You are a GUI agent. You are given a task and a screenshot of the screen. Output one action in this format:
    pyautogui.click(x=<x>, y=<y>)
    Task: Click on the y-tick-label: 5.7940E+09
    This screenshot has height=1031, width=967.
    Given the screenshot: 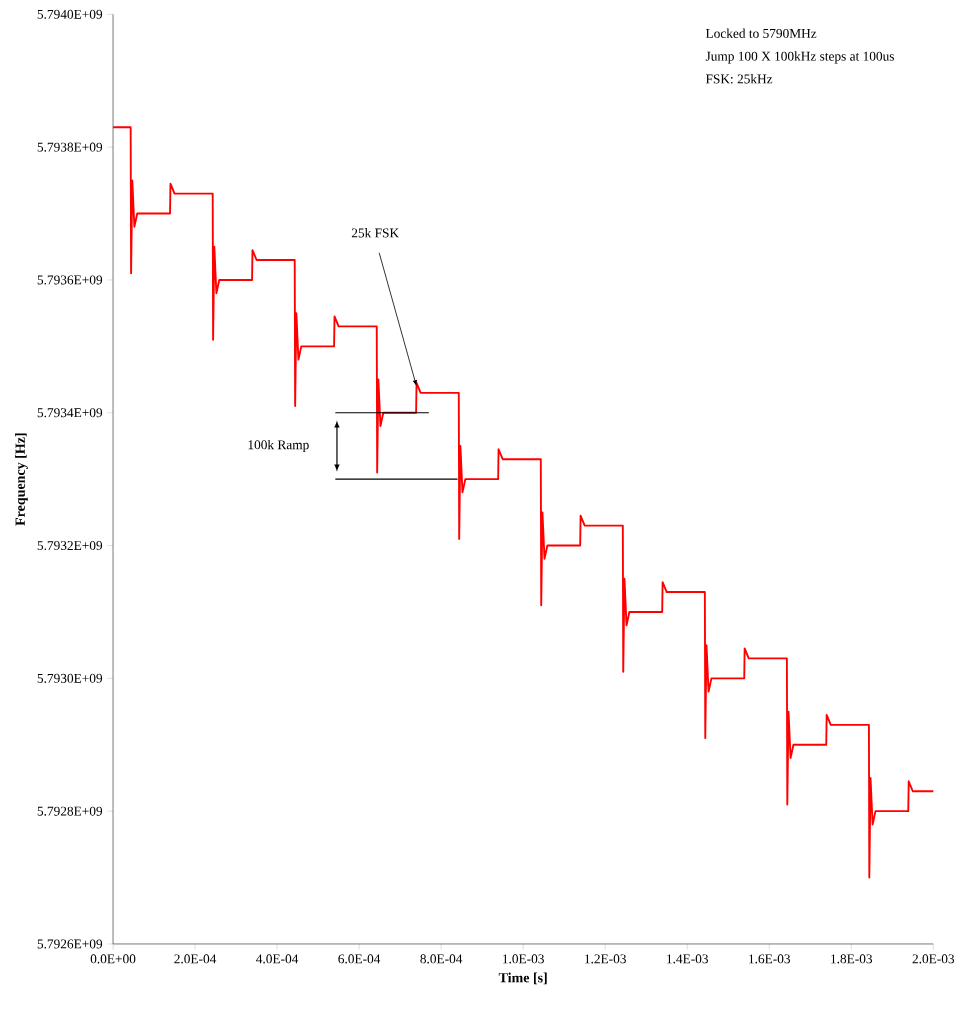 What is the action you would take?
    pyautogui.click(x=70, y=14)
    